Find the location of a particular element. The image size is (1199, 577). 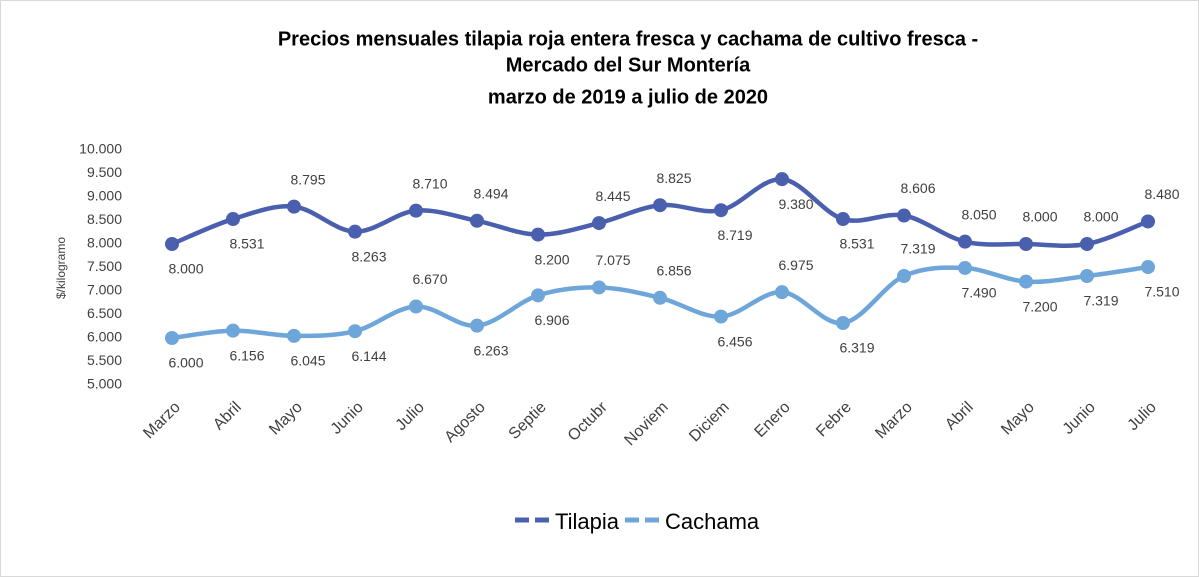

chart-title: Mercado del Sur Montería is located at coordinates (628, 65).